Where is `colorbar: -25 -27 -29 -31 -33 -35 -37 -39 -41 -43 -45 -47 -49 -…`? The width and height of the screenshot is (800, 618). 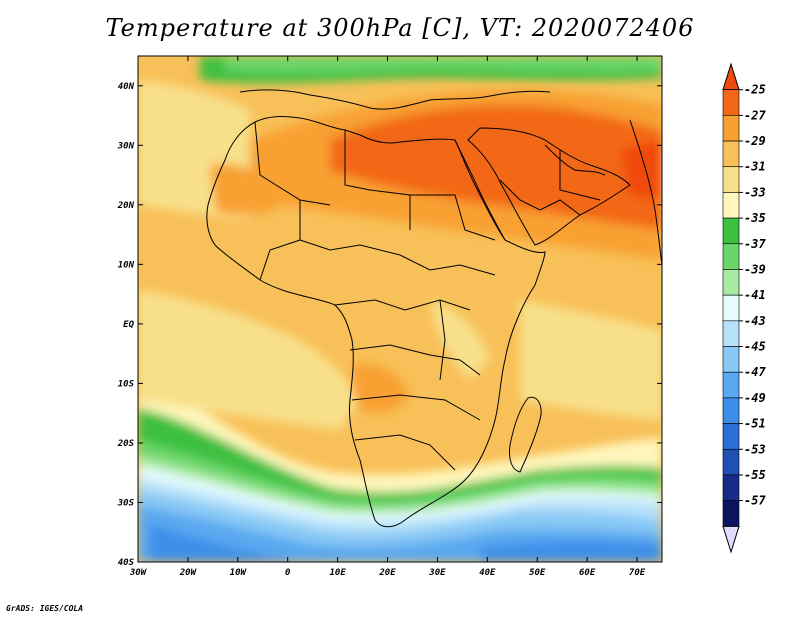 colorbar: -25 -27 -29 -31 -33 -35 -37 -39 -41 -43 -45 -47 -49 -… is located at coordinates (744, 308).